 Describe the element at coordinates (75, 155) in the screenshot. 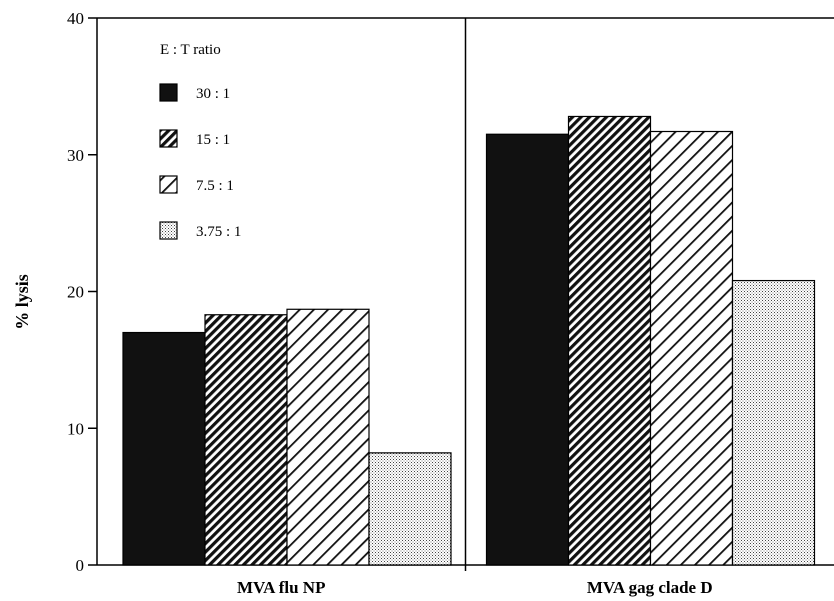

I see `y-tick-label: 30` at that location.